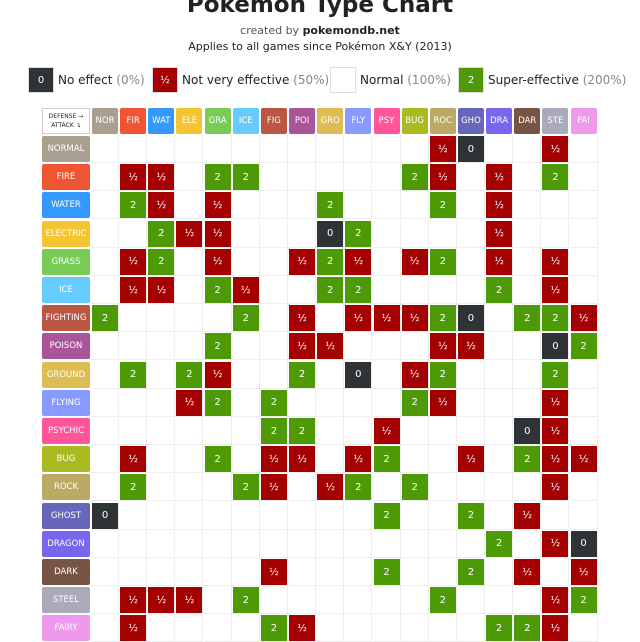 This screenshot has width=640, height=642. I want to click on column-header: WAT, so click(161, 121).